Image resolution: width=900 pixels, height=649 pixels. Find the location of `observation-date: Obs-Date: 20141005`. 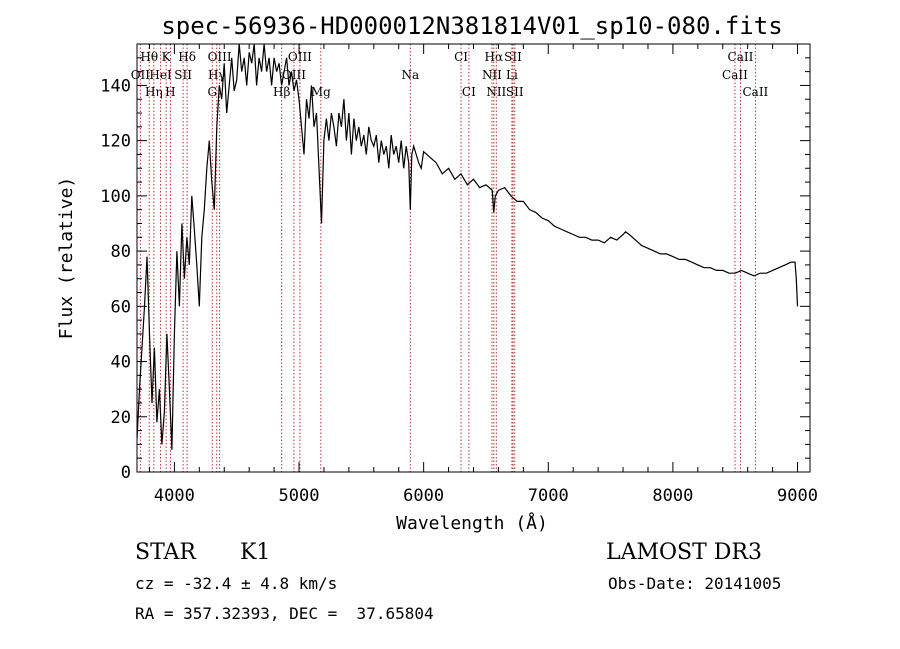

observation-date: Obs-Date: 20141005 is located at coordinates (695, 583).